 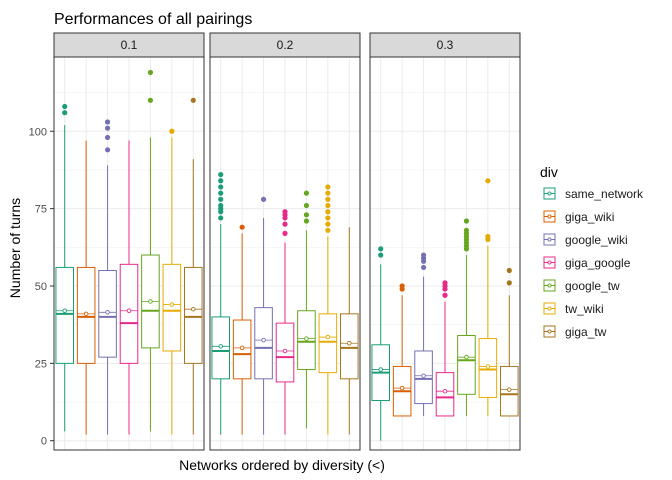 I want to click on legend-item-google_wiki: google_wiki, so click(x=584, y=239).